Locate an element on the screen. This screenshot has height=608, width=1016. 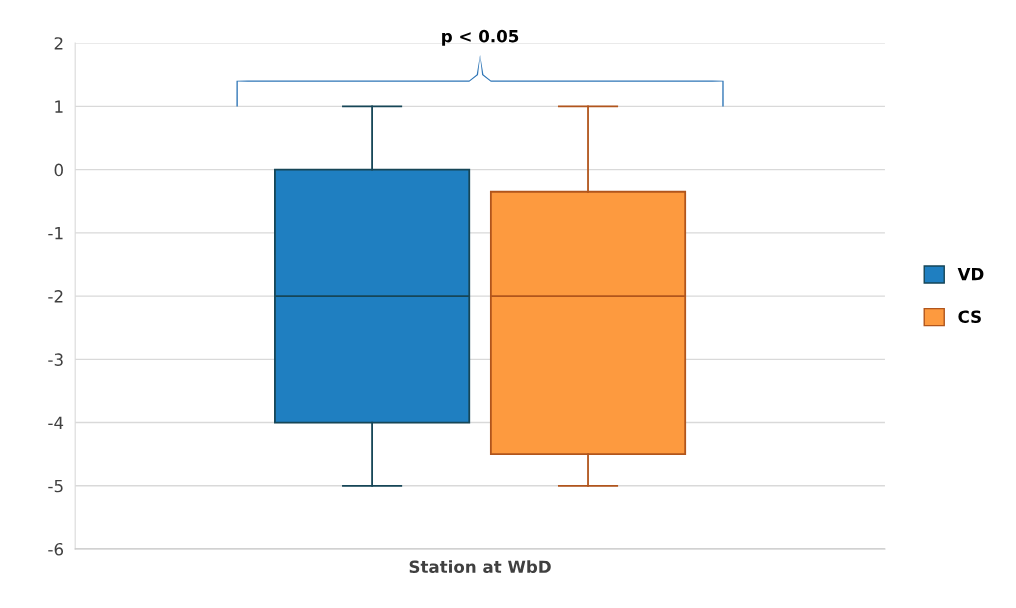
y-tick-label: 1 is located at coordinates (59, 106).